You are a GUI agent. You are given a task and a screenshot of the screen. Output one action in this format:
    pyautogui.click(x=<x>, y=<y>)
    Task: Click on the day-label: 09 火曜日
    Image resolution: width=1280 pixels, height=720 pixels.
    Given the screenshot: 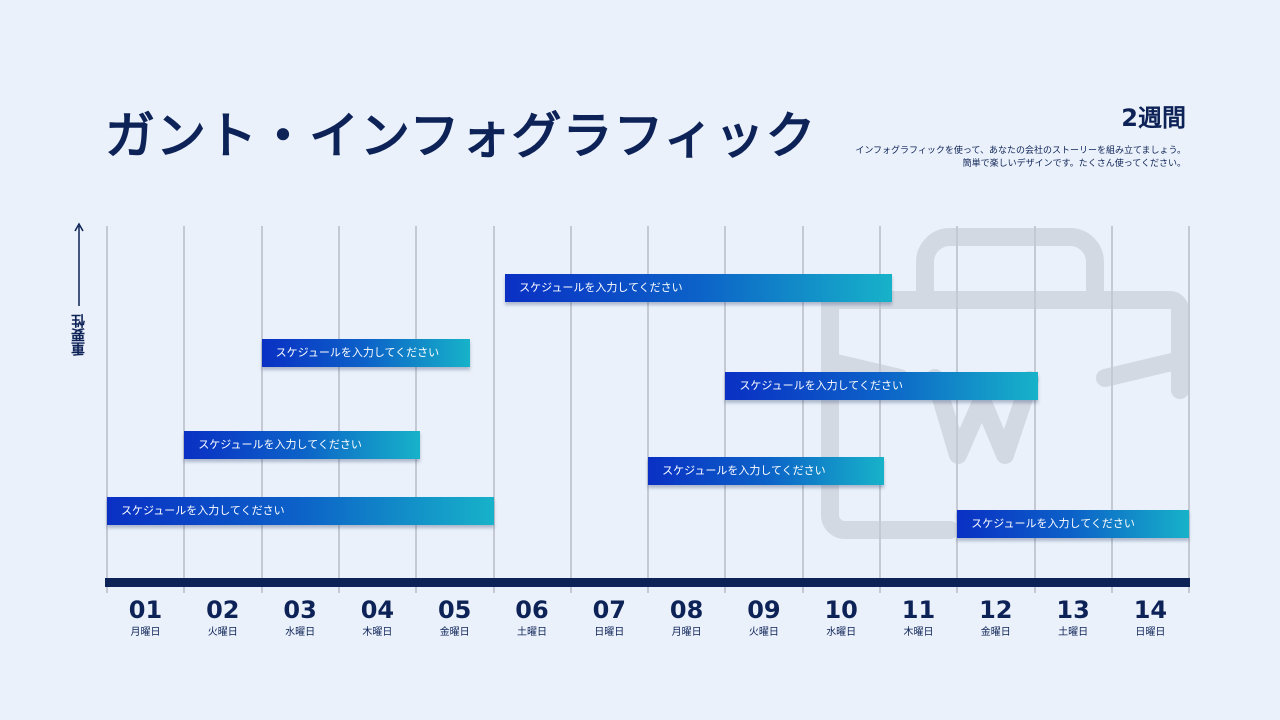 What is the action you would take?
    pyautogui.click(x=763, y=617)
    